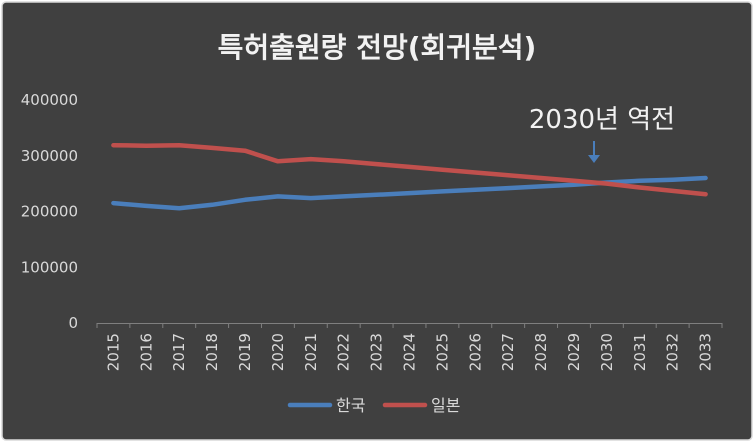  What do you see at coordinates (640, 352) in the screenshot?
I see `x-tick-label: 2031` at bounding box center [640, 352].